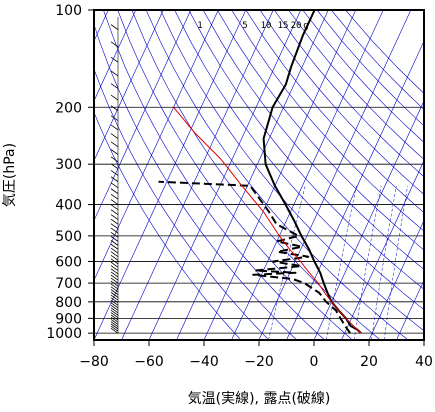 The width and height of the screenshot is (435, 412). I want to click on mixing-ratio-label: 5, so click(244, 26).